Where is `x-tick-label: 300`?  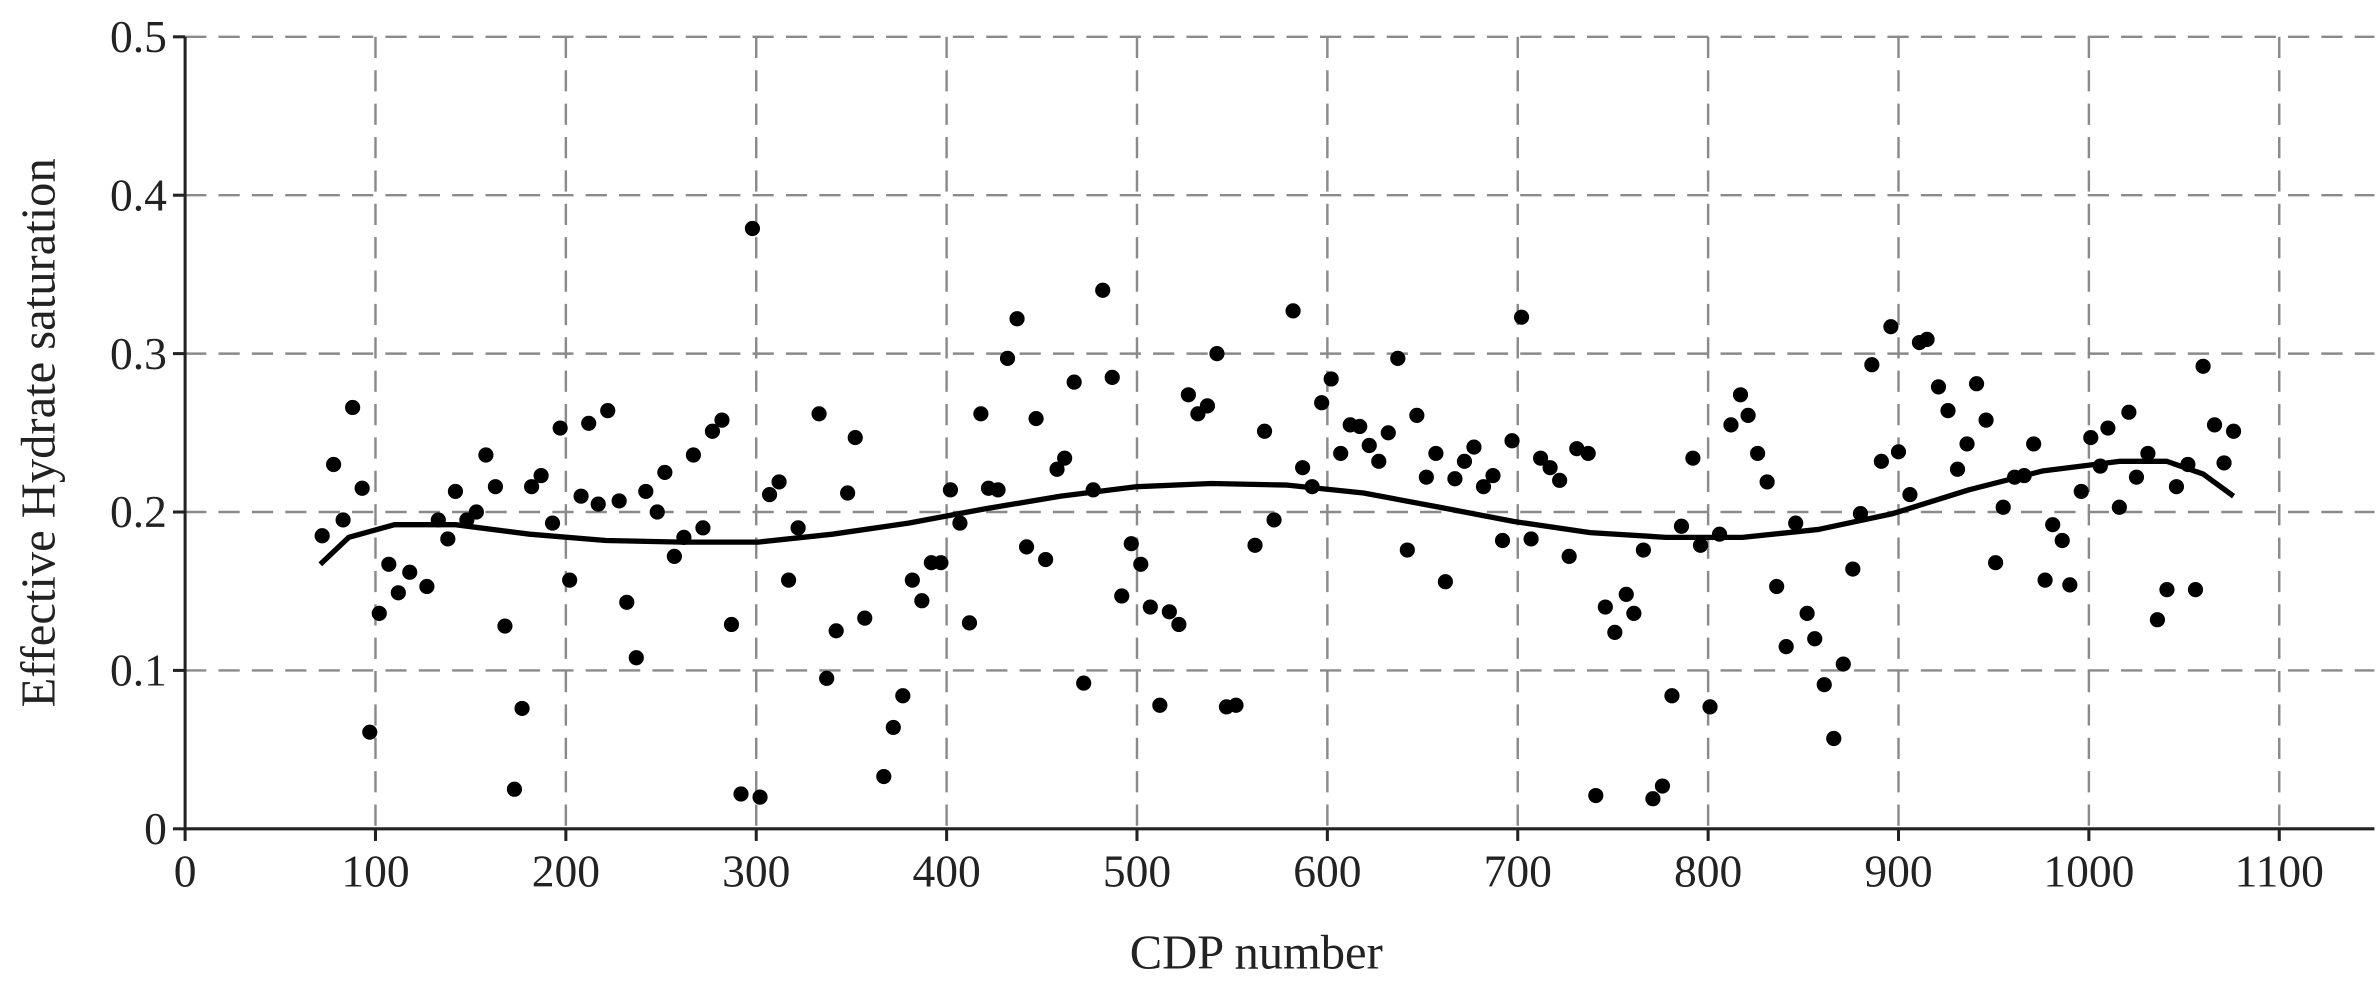
x-tick-label: 300 is located at coordinates (756, 870).